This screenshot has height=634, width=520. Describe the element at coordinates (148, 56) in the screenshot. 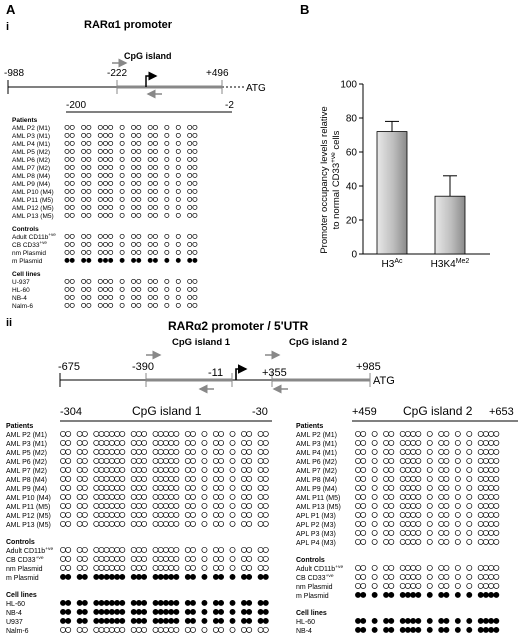

I see `rara1-cpg-label: CpG island` at that location.